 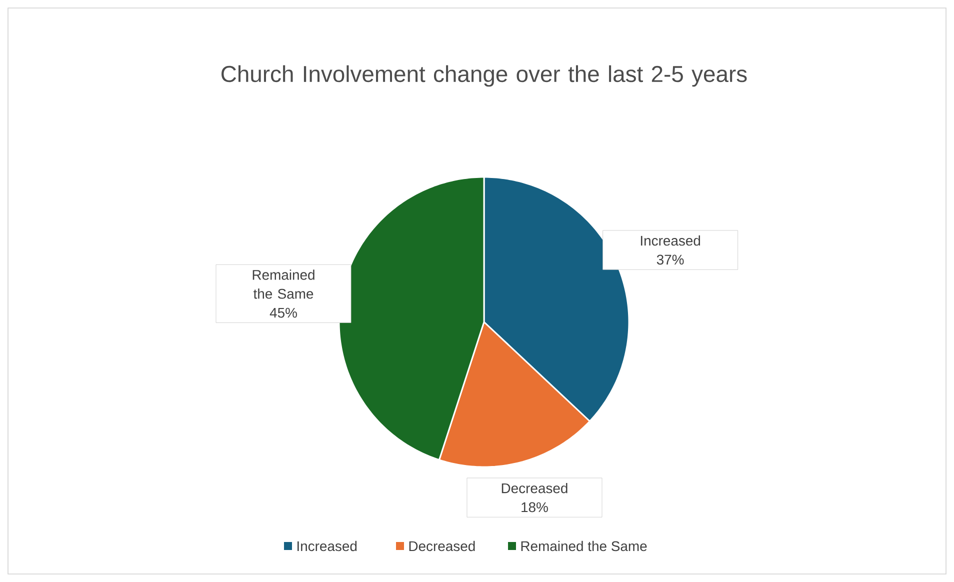 What do you see at coordinates (283, 284) in the screenshot?
I see `slice-label: Remained the Same` at bounding box center [283, 284].